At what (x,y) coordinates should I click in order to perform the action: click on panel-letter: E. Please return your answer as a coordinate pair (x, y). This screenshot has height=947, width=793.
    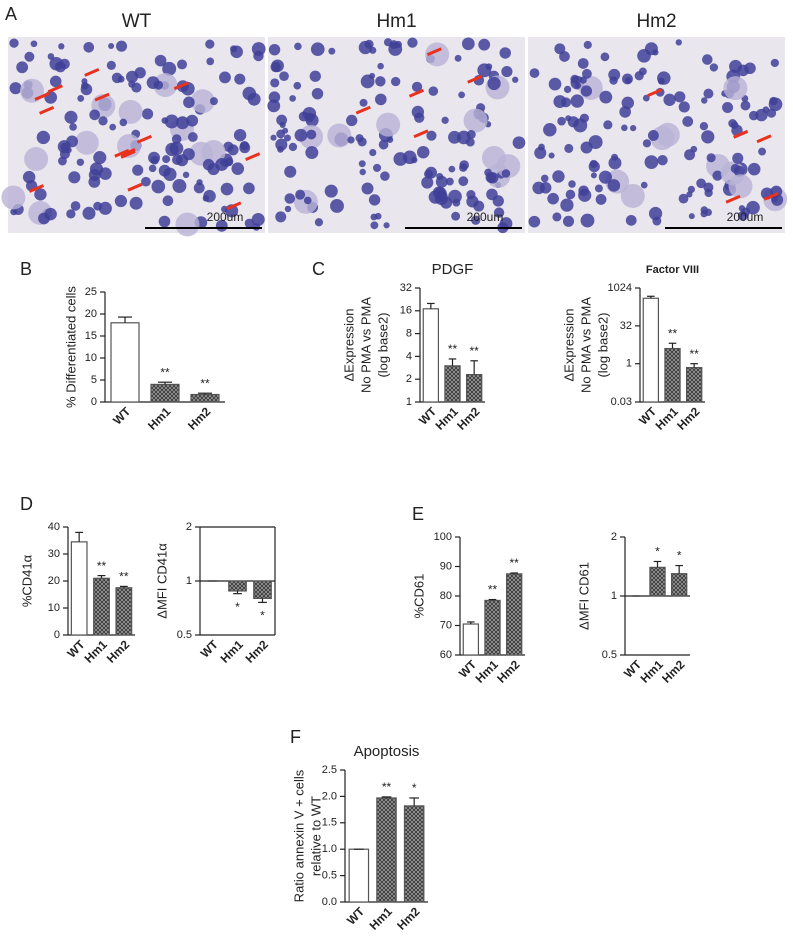
    Looking at the image, I should click on (418, 514).